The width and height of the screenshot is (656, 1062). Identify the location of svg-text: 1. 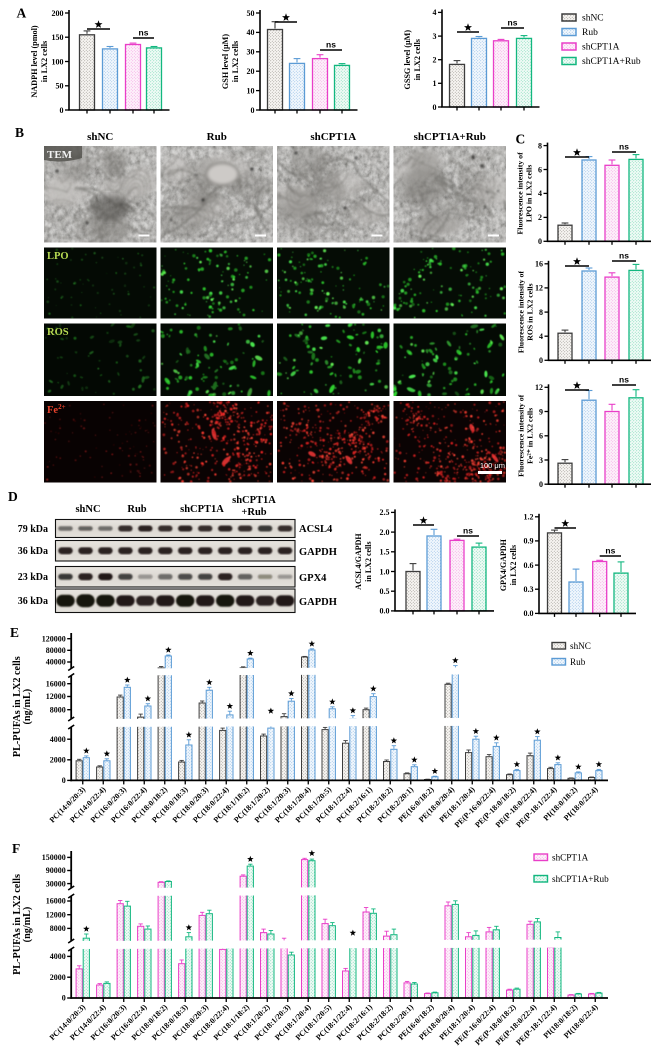
(435, 83).